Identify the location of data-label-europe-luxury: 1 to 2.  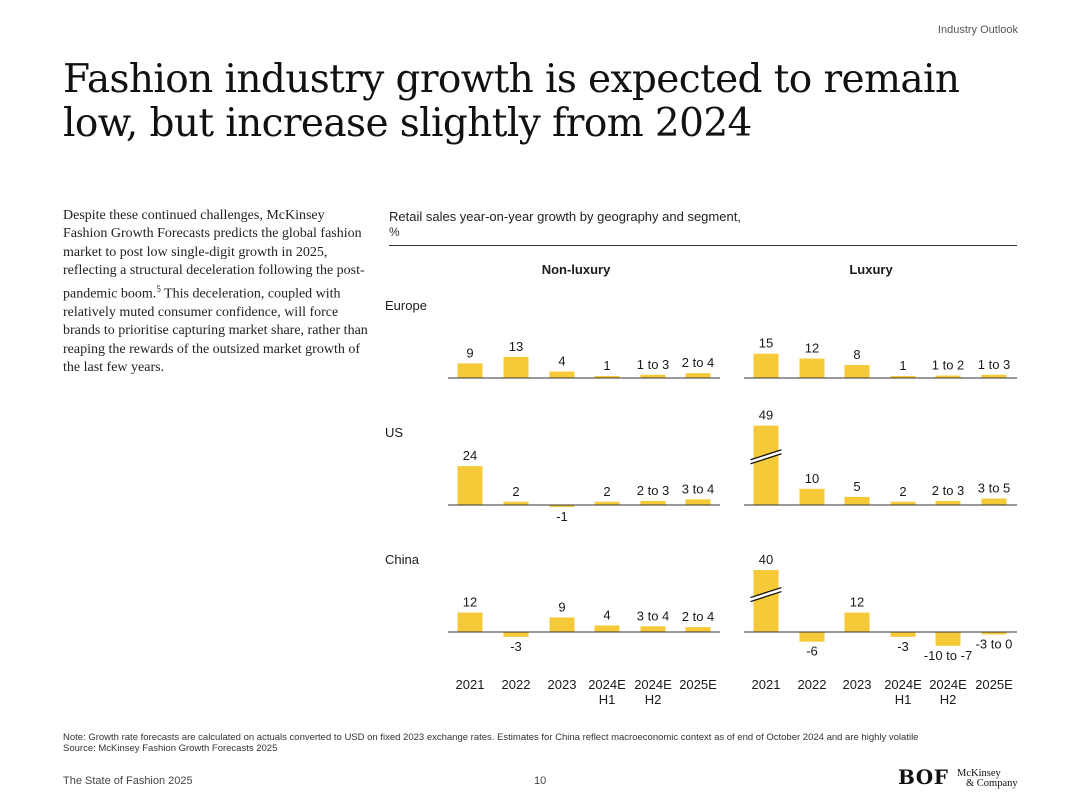
(948, 365).